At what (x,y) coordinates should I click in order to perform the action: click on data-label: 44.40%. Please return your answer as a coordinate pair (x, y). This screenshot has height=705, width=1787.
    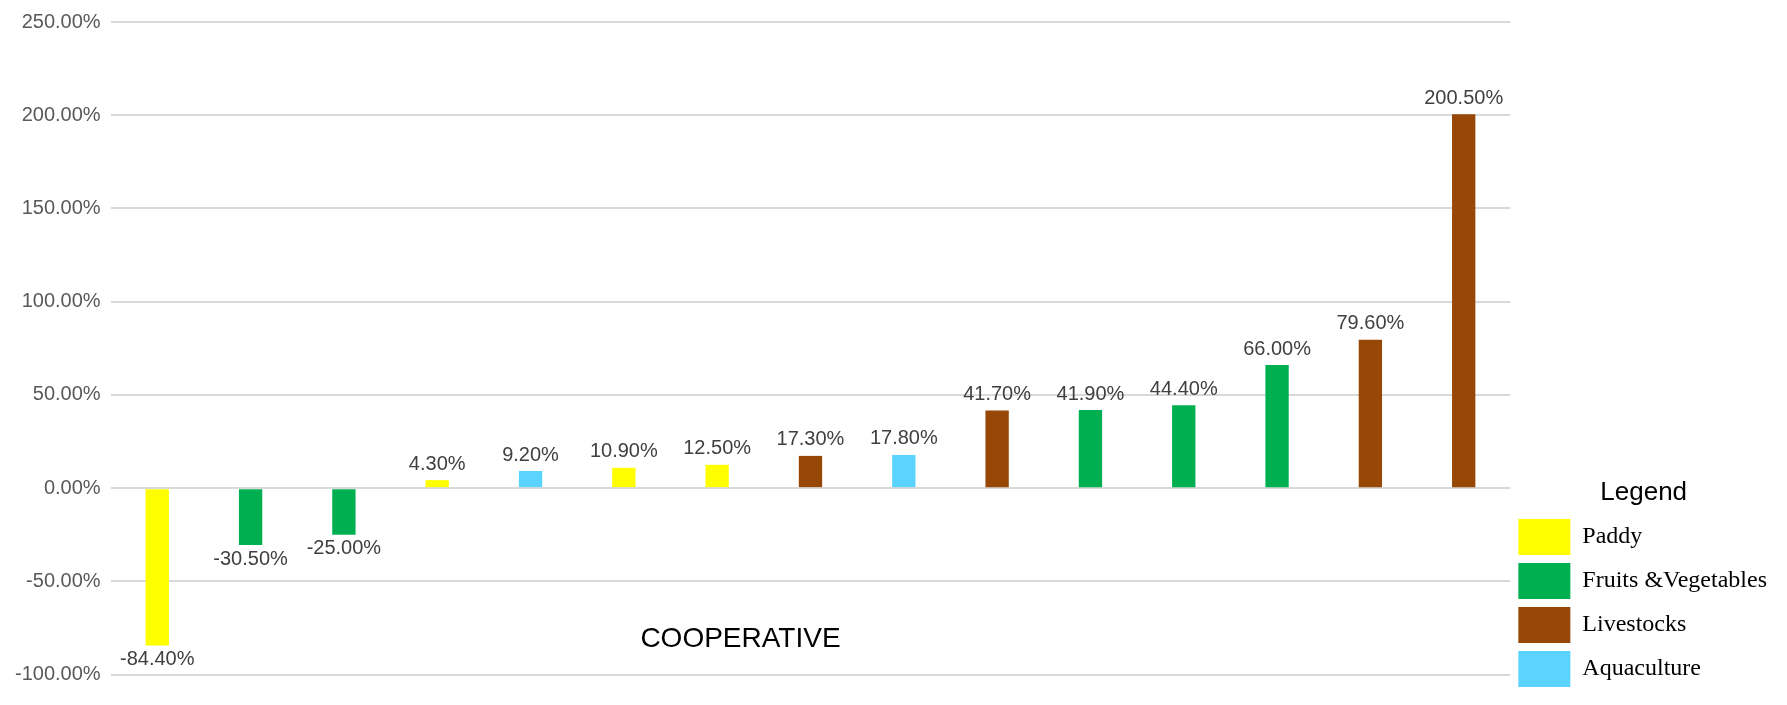
    Looking at the image, I should click on (1183, 387).